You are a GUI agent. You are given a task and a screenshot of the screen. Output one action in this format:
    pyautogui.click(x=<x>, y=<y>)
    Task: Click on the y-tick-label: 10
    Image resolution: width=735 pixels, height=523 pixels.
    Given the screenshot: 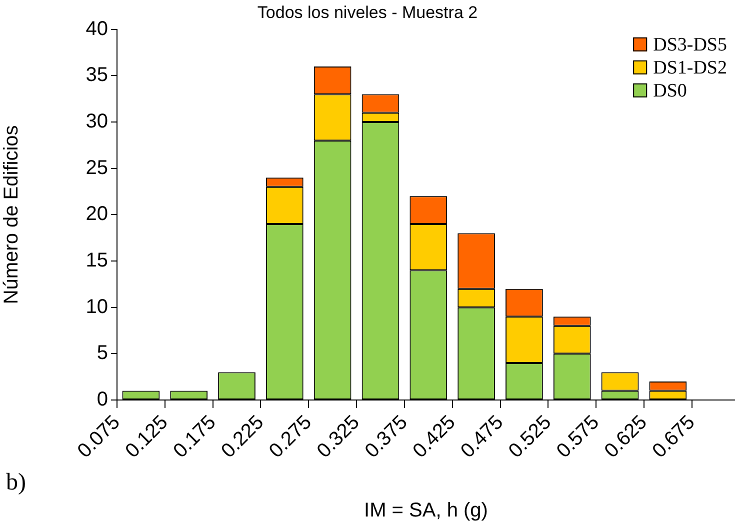 What is the action you would take?
    pyautogui.click(x=97, y=307)
    